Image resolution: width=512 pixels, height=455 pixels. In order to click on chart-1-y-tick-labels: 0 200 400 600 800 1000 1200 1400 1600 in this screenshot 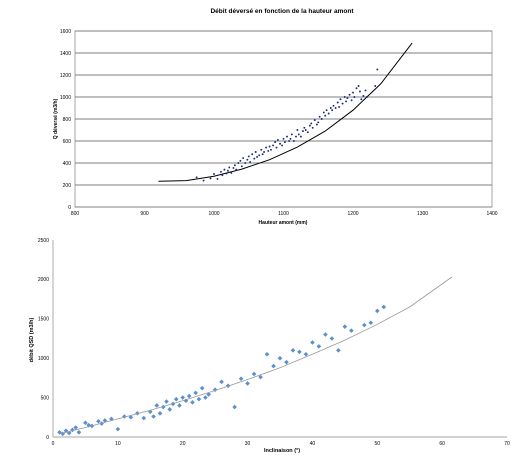, I will do `click(65, 120)`.